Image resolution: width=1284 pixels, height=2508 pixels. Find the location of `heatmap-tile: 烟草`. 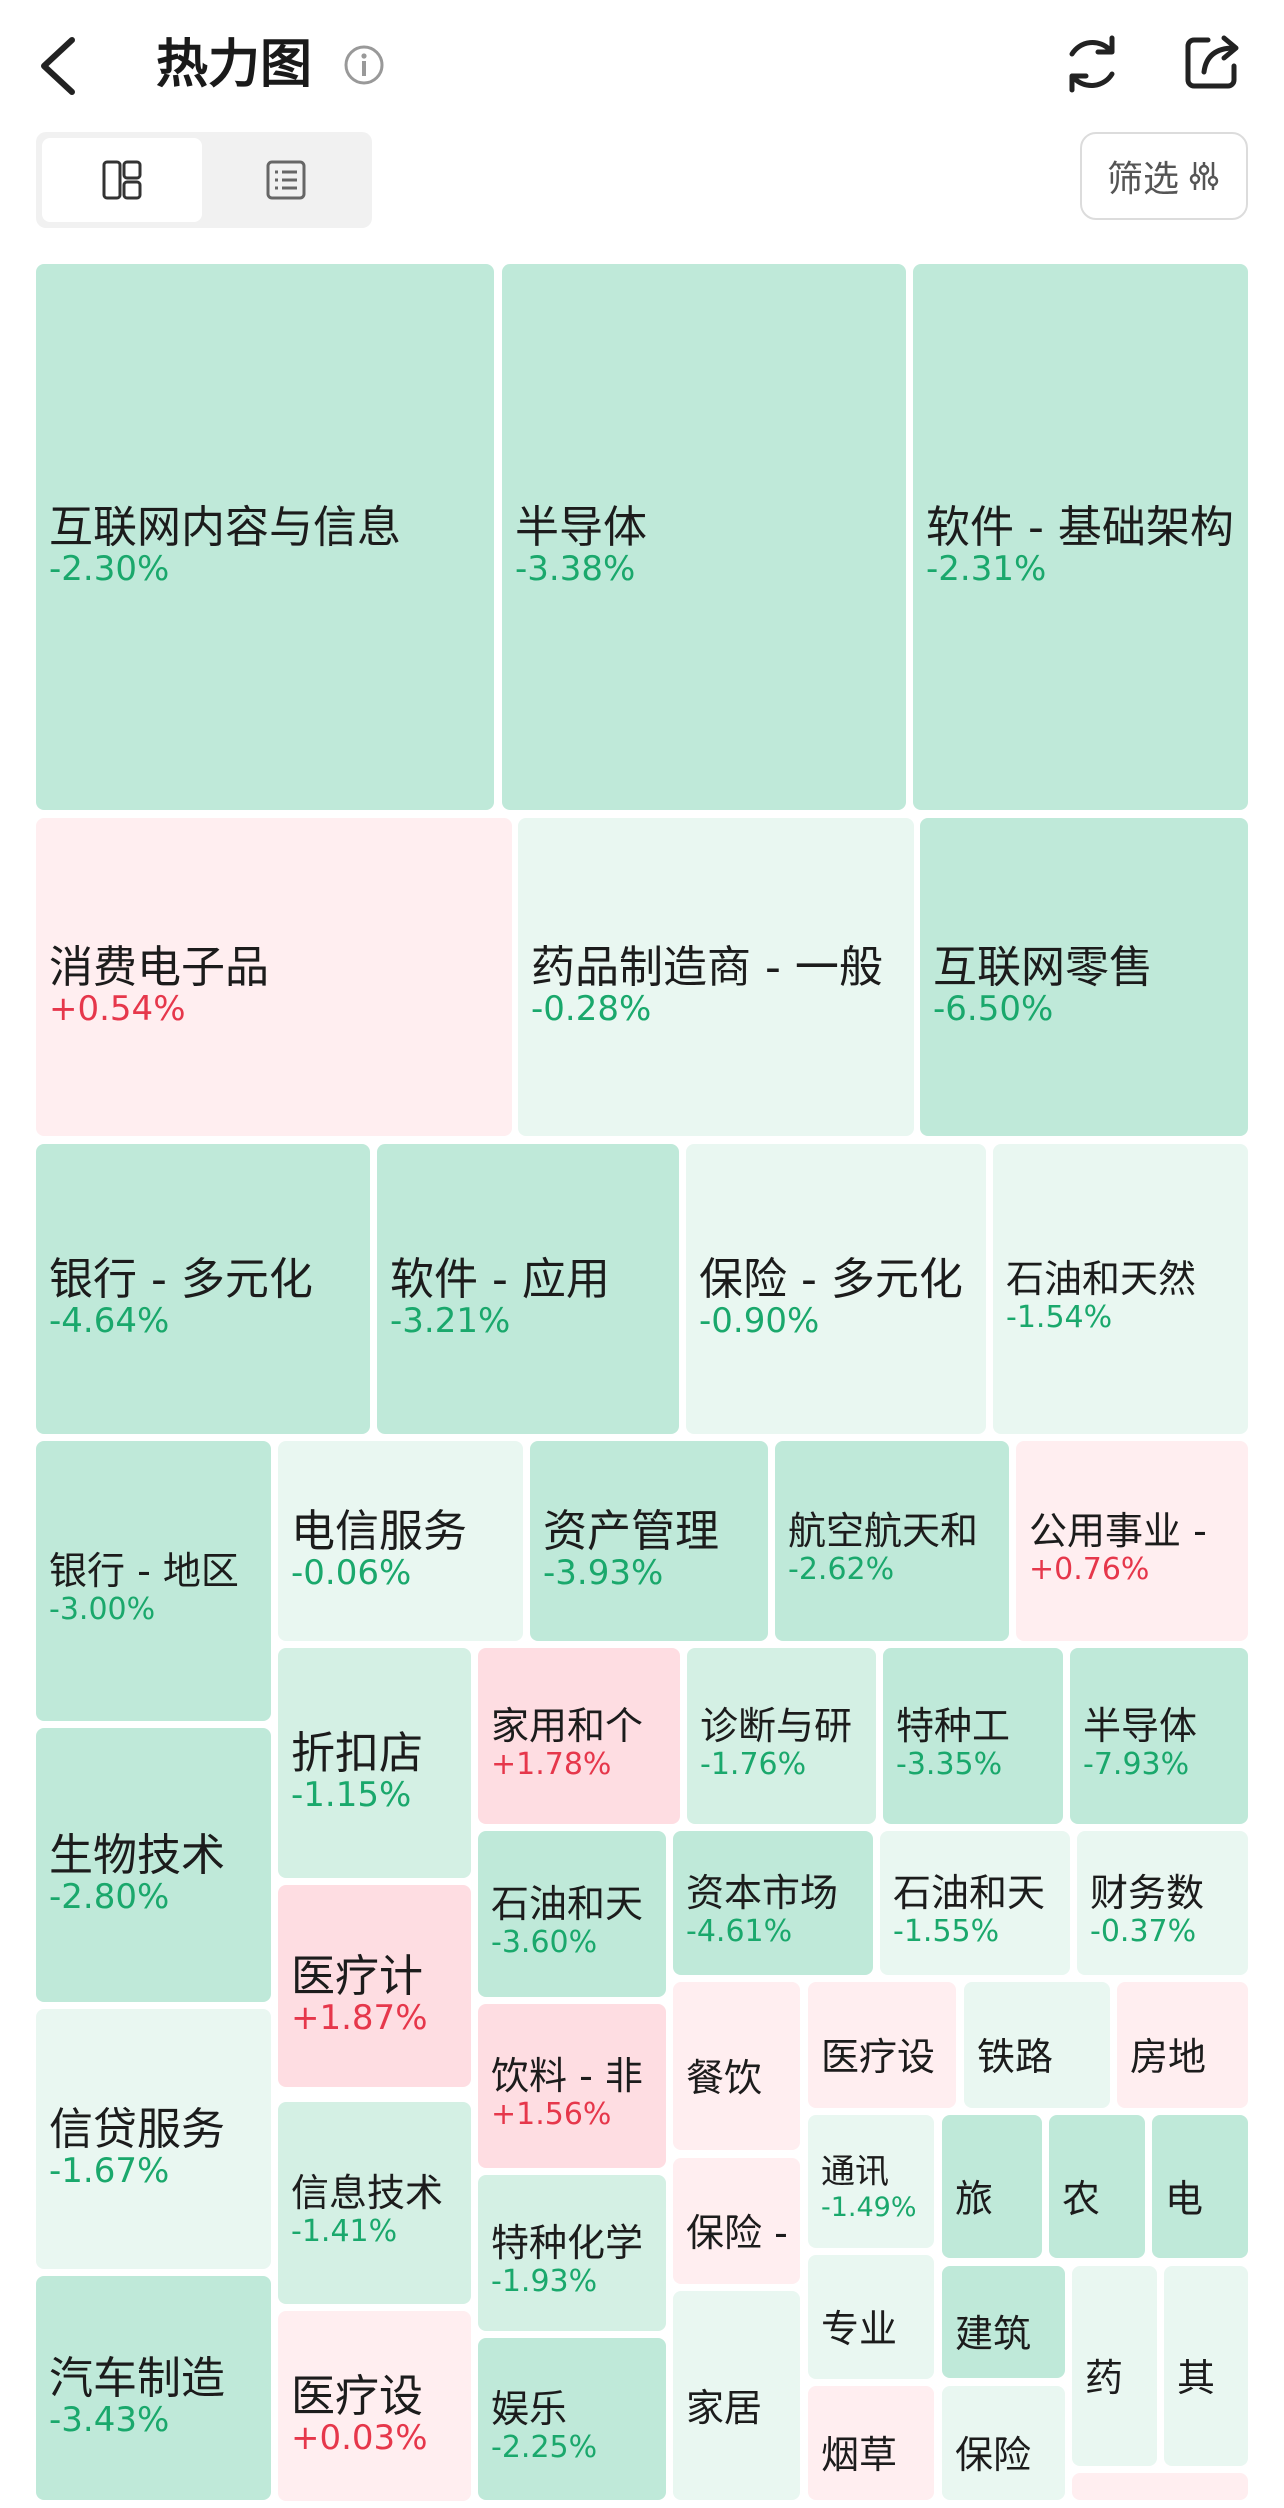

heatmap-tile: 烟草 is located at coordinates (871, 2443).